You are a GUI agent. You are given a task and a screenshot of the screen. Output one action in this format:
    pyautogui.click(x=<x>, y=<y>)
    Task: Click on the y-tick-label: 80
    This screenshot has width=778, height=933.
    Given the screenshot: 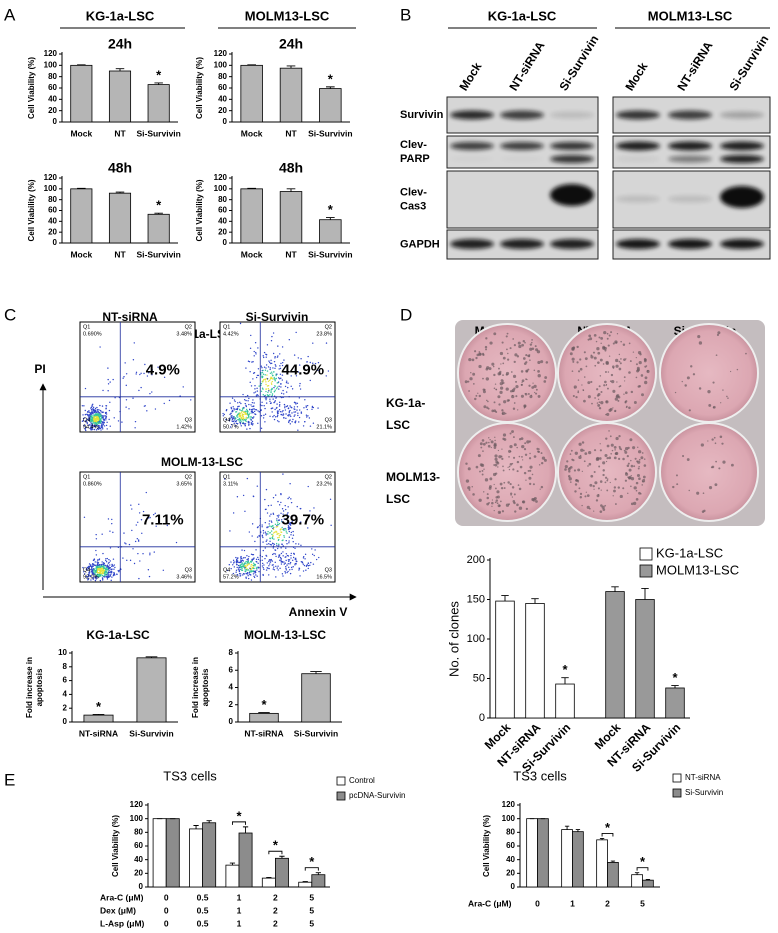 What is the action you would take?
    pyautogui.click(x=138, y=831)
    